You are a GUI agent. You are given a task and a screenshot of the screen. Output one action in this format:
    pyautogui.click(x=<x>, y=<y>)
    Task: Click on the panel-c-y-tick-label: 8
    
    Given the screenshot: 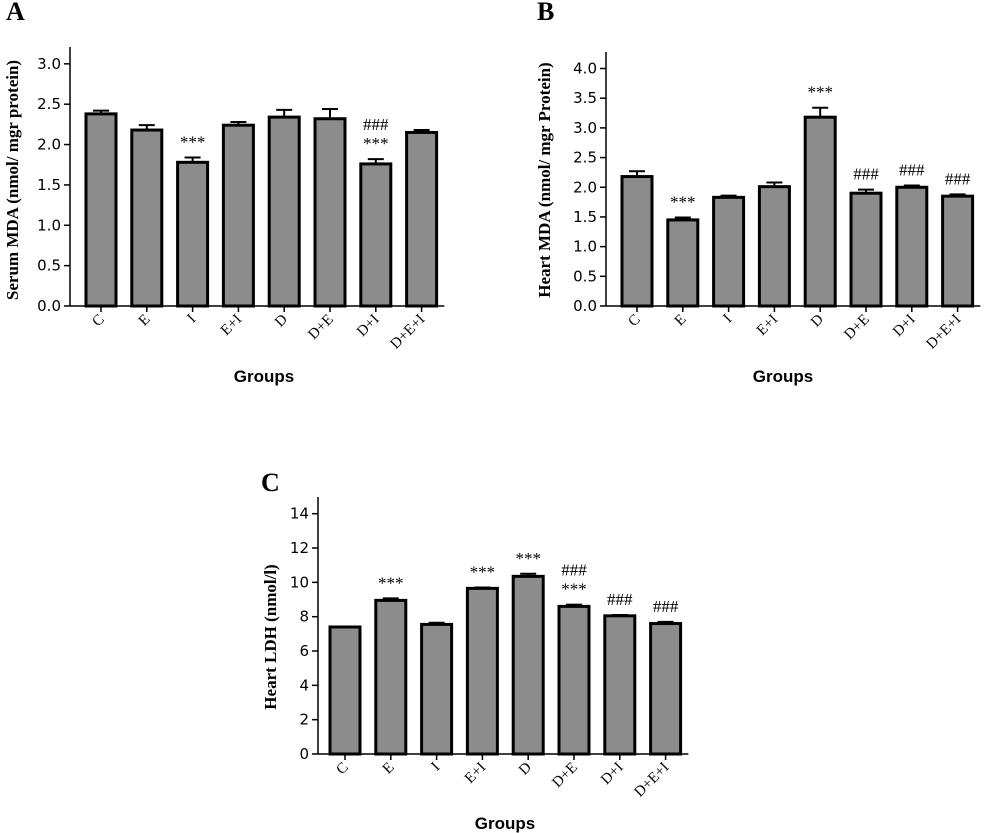 What is the action you would take?
    pyautogui.click(x=304, y=617)
    